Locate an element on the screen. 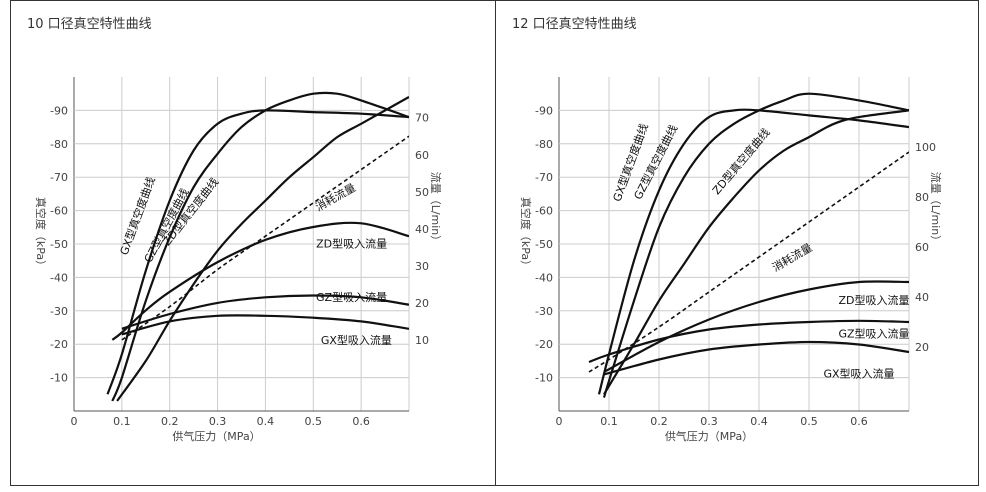  y2-tick-label: 80 is located at coordinates (922, 197).